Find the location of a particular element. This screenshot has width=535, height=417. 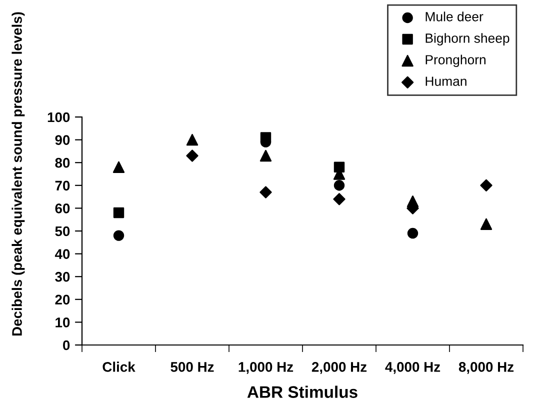

x-axis-title: ABR Stimulus is located at coordinates (302, 392).